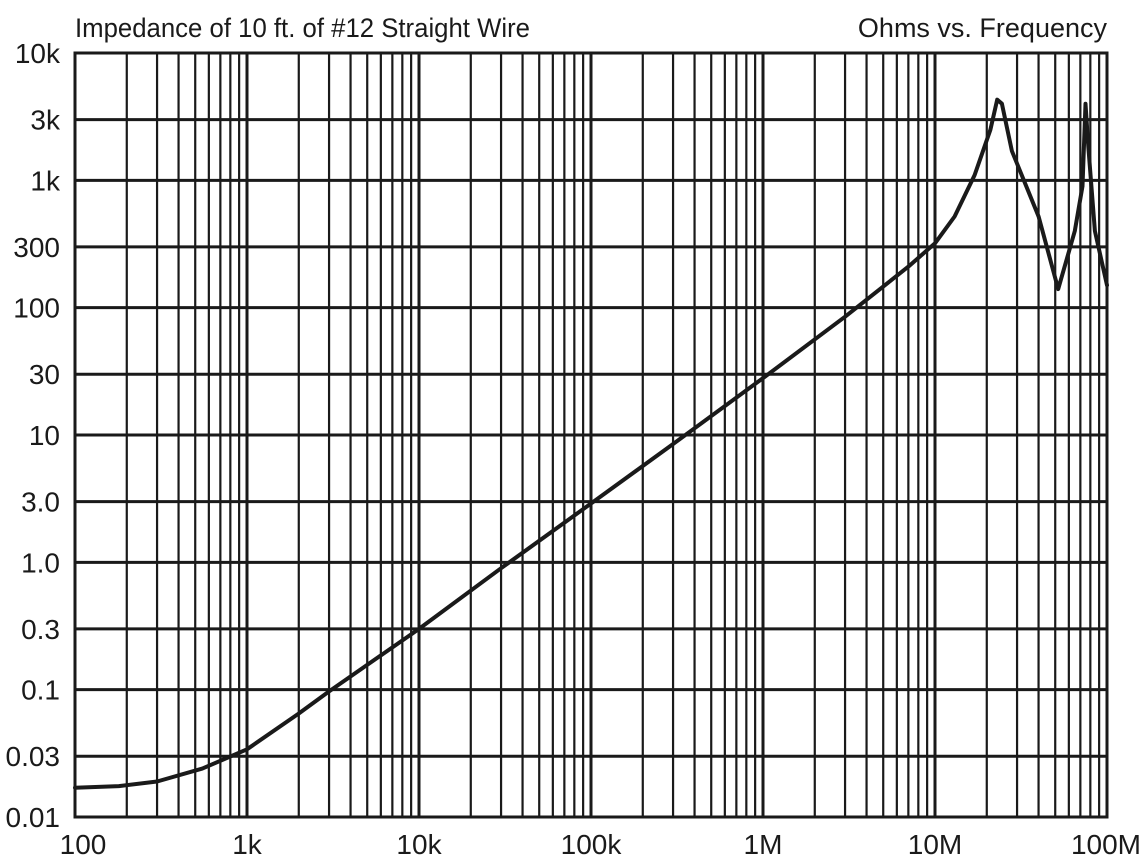 This screenshot has height=862, width=1144. Describe the element at coordinates (40, 562) in the screenshot. I see `y-tick-label: 1.0` at that location.